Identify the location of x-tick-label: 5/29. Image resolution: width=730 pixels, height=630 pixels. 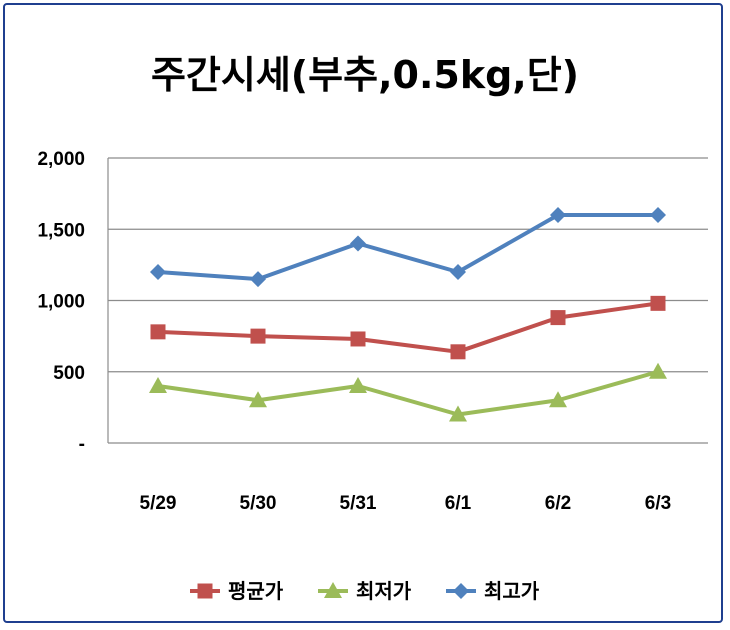
(158, 503).